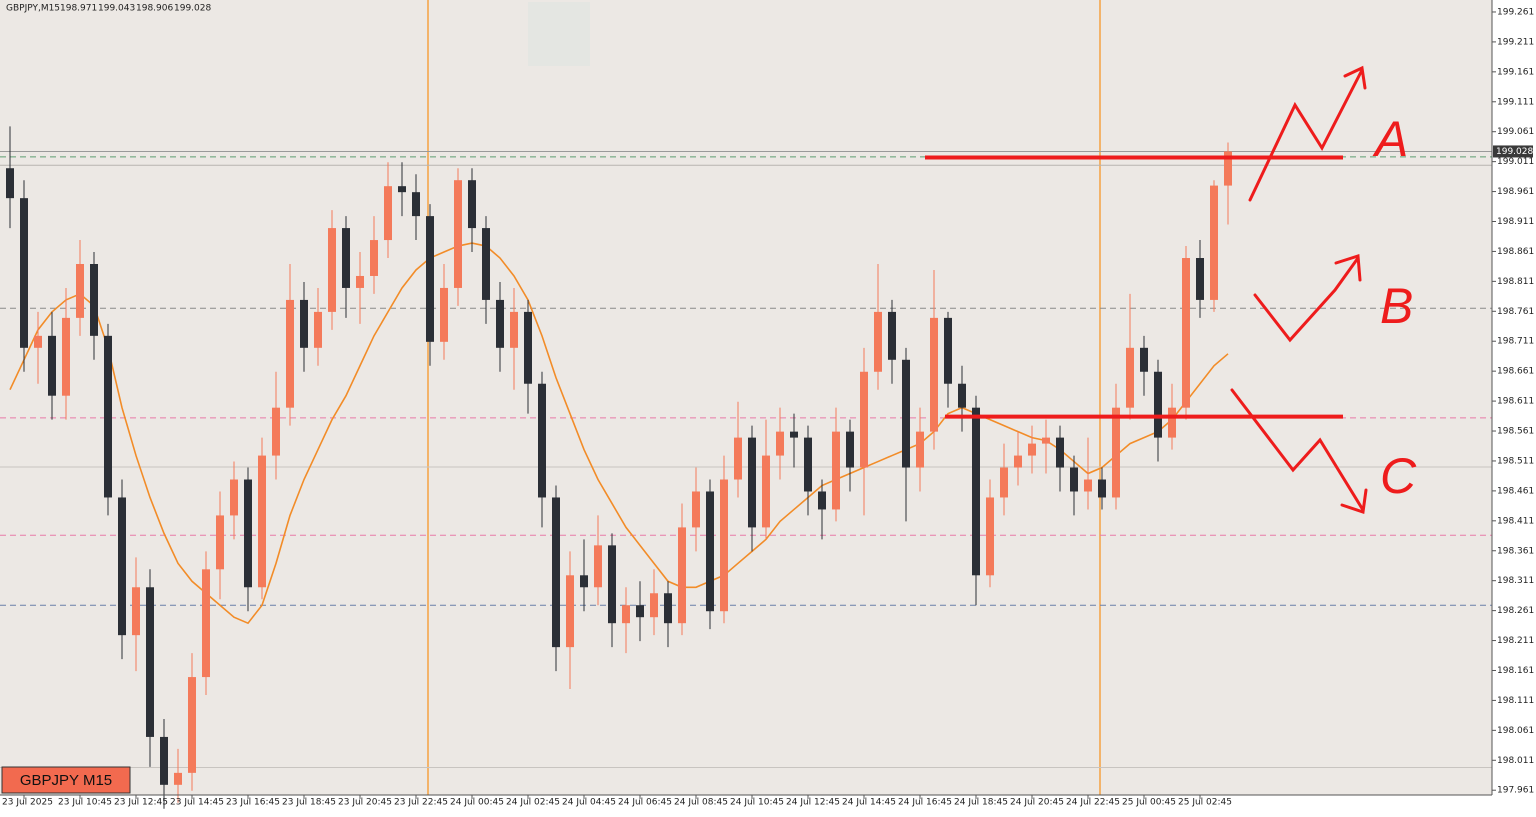 The width and height of the screenshot is (1536, 817). I want to click on x-tick-label: 24 Jul 10:45, so click(757, 803).